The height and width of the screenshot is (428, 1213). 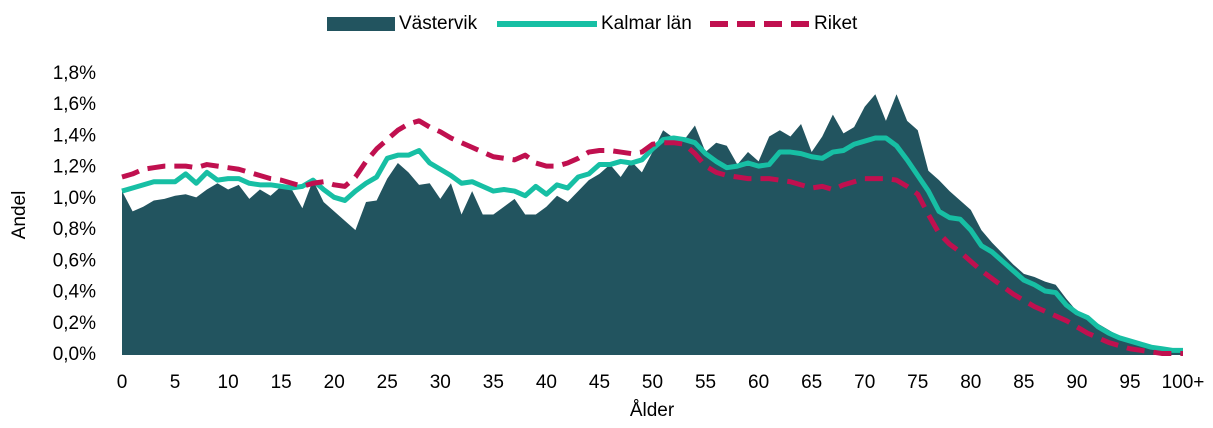 What do you see at coordinates (652, 410) in the screenshot?
I see `x-axis-title: Ålder` at bounding box center [652, 410].